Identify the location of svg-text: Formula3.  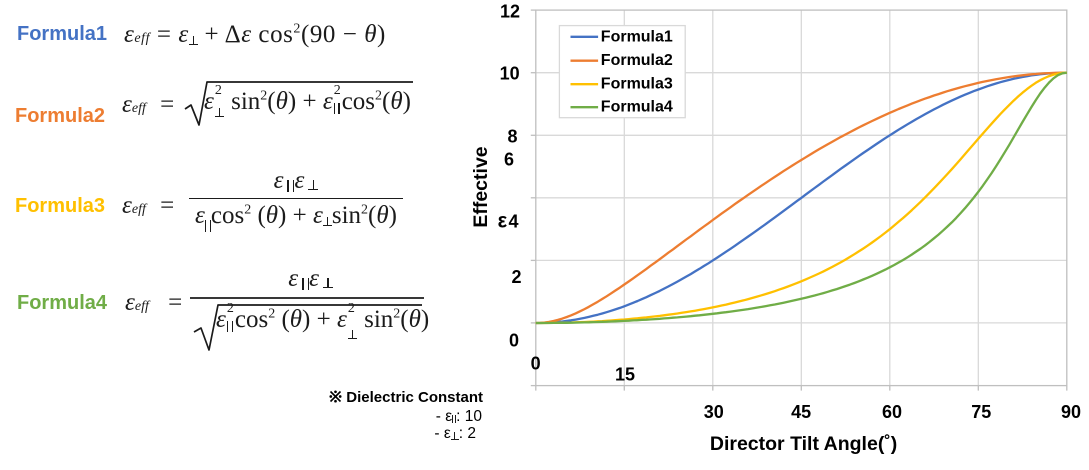
(637, 84).